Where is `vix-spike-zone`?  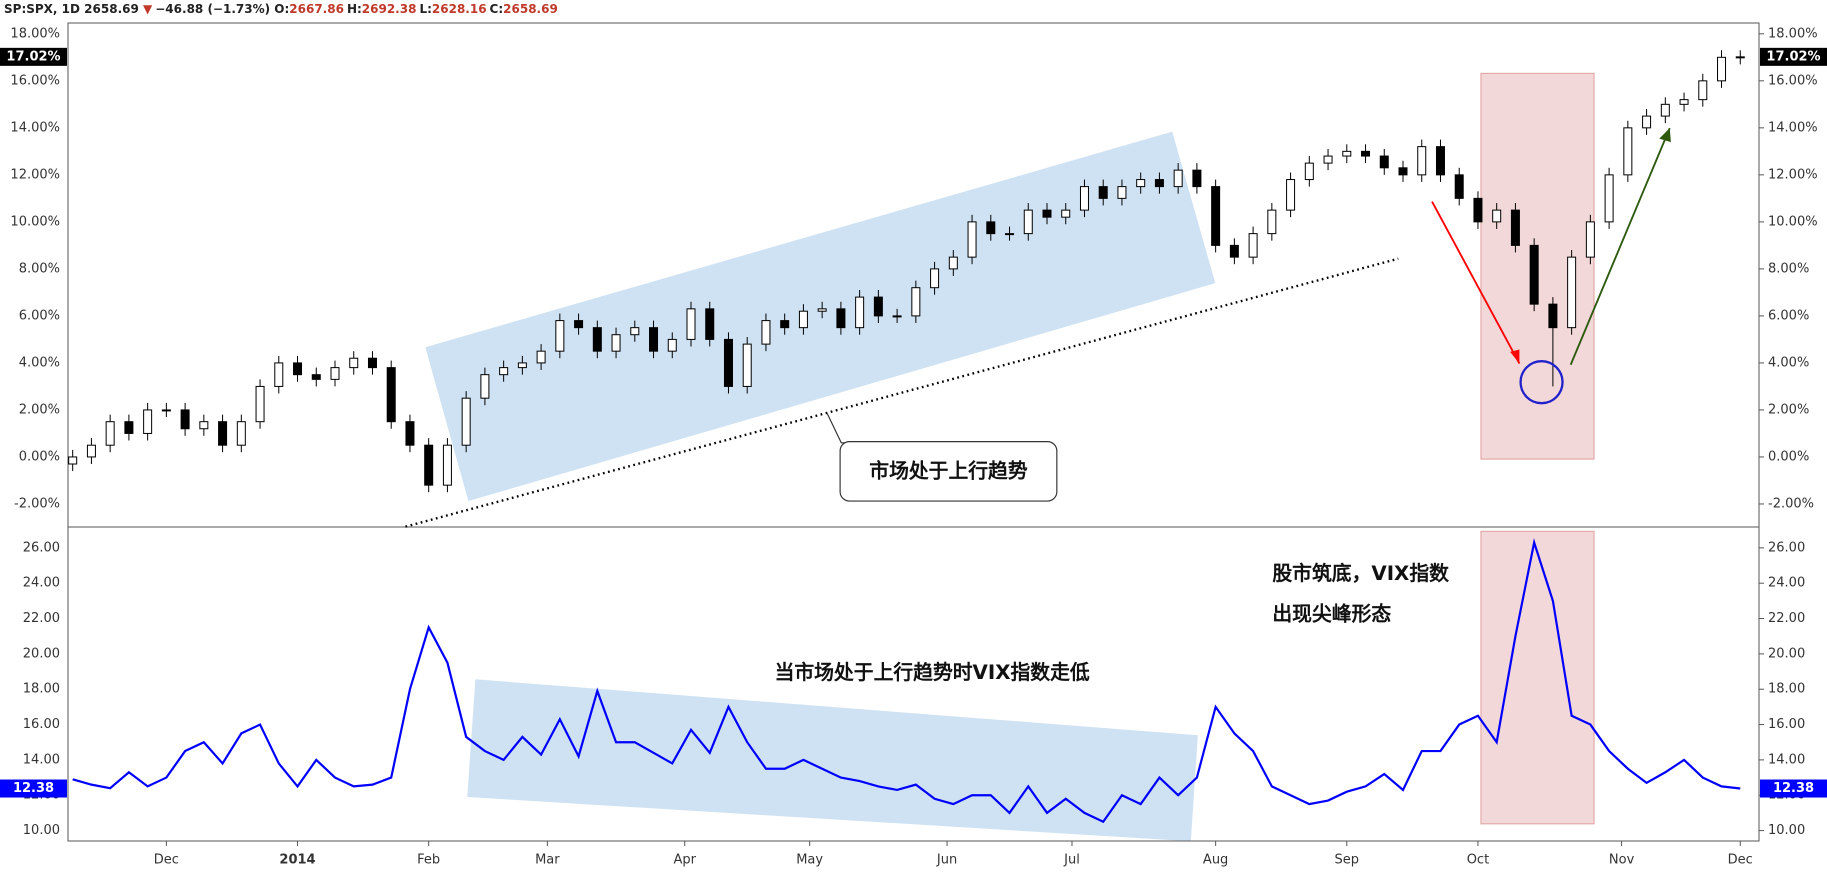
vix-spike-zone is located at coordinates (1537, 677).